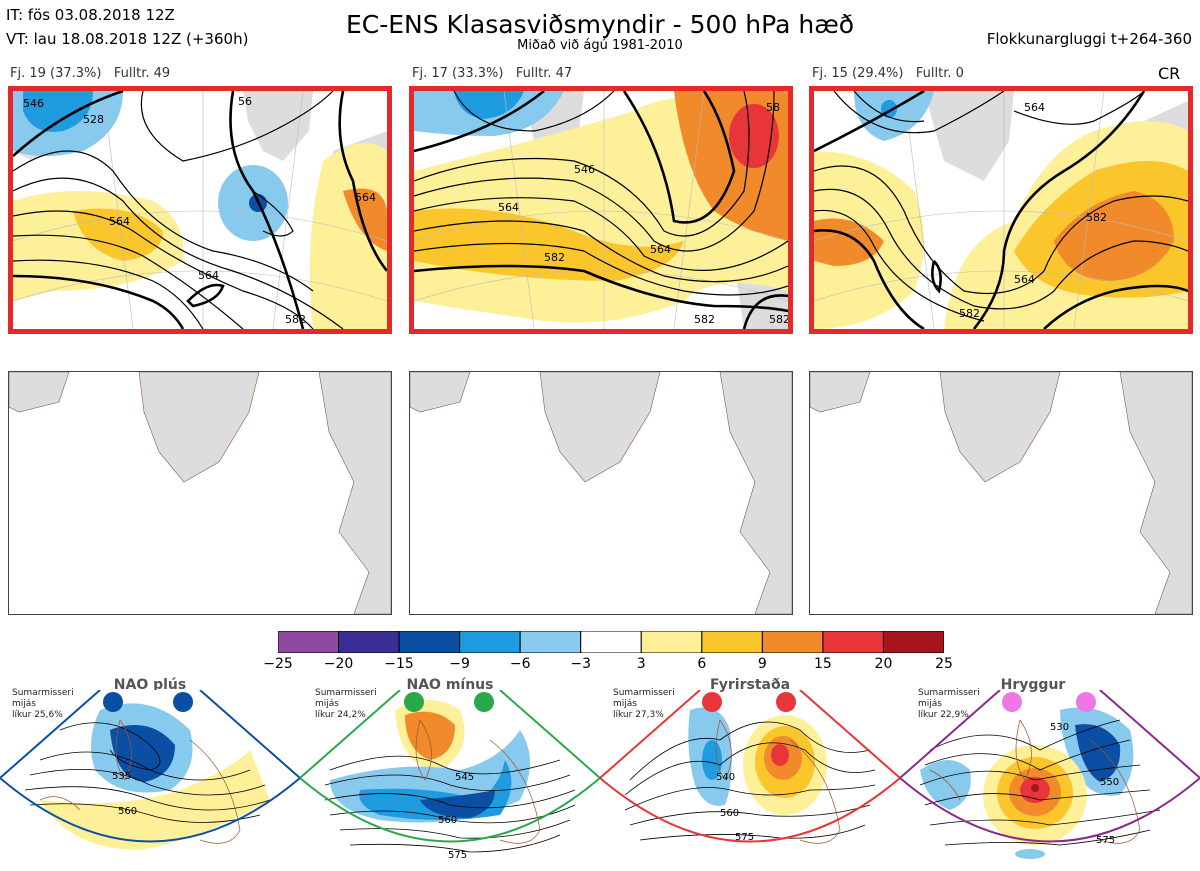  I want to click on cluster-1-map: 546 528 56 564 564 564 582, so click(200, 210).